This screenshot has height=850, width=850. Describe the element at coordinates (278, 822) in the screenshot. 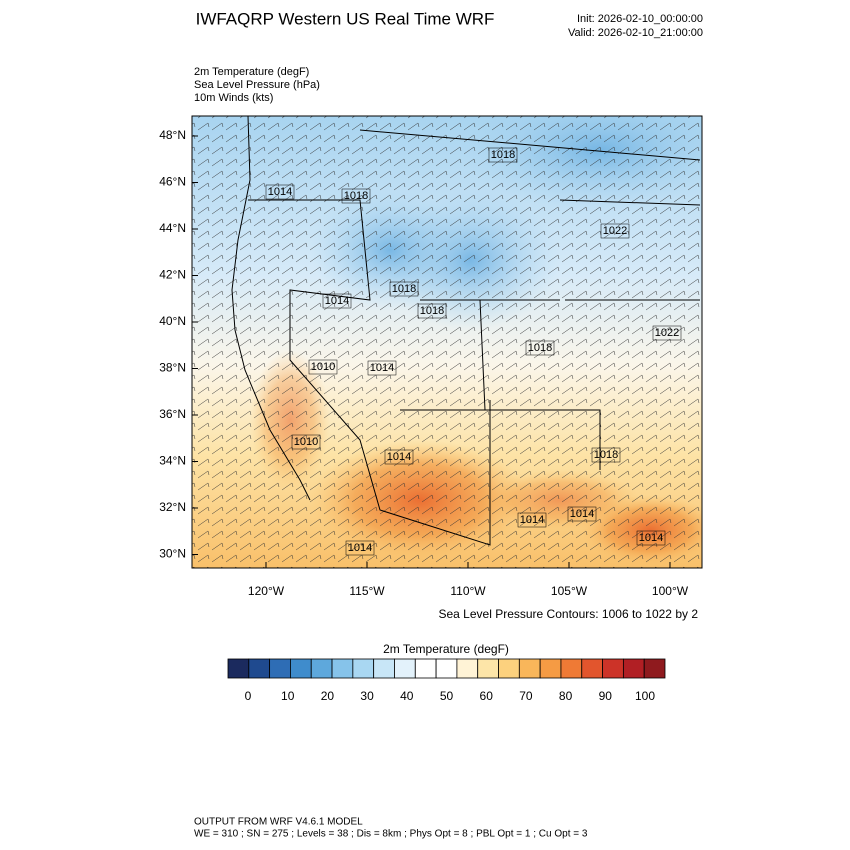

I see `footer-line: OUTPUT FROM WRF V4.6.1 MODEL` at that location.